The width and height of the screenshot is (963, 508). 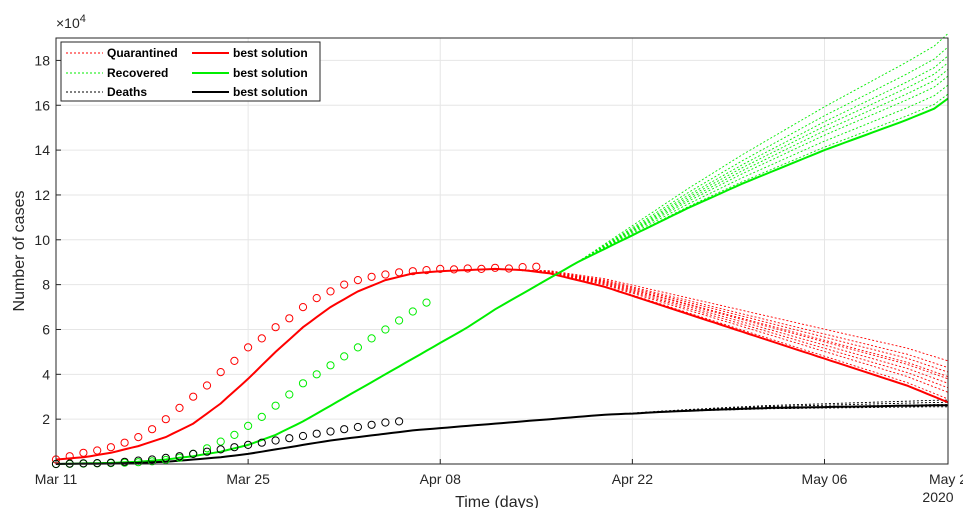 I want to click on x-tick-label: Mar 11, so click(x=56, y=479).